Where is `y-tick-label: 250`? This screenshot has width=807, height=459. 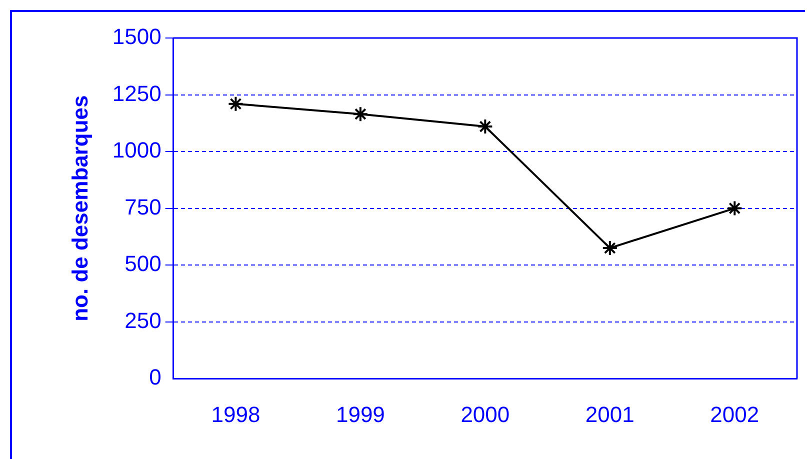
y-tick-label: 250 is located at coordinates (143, 320).